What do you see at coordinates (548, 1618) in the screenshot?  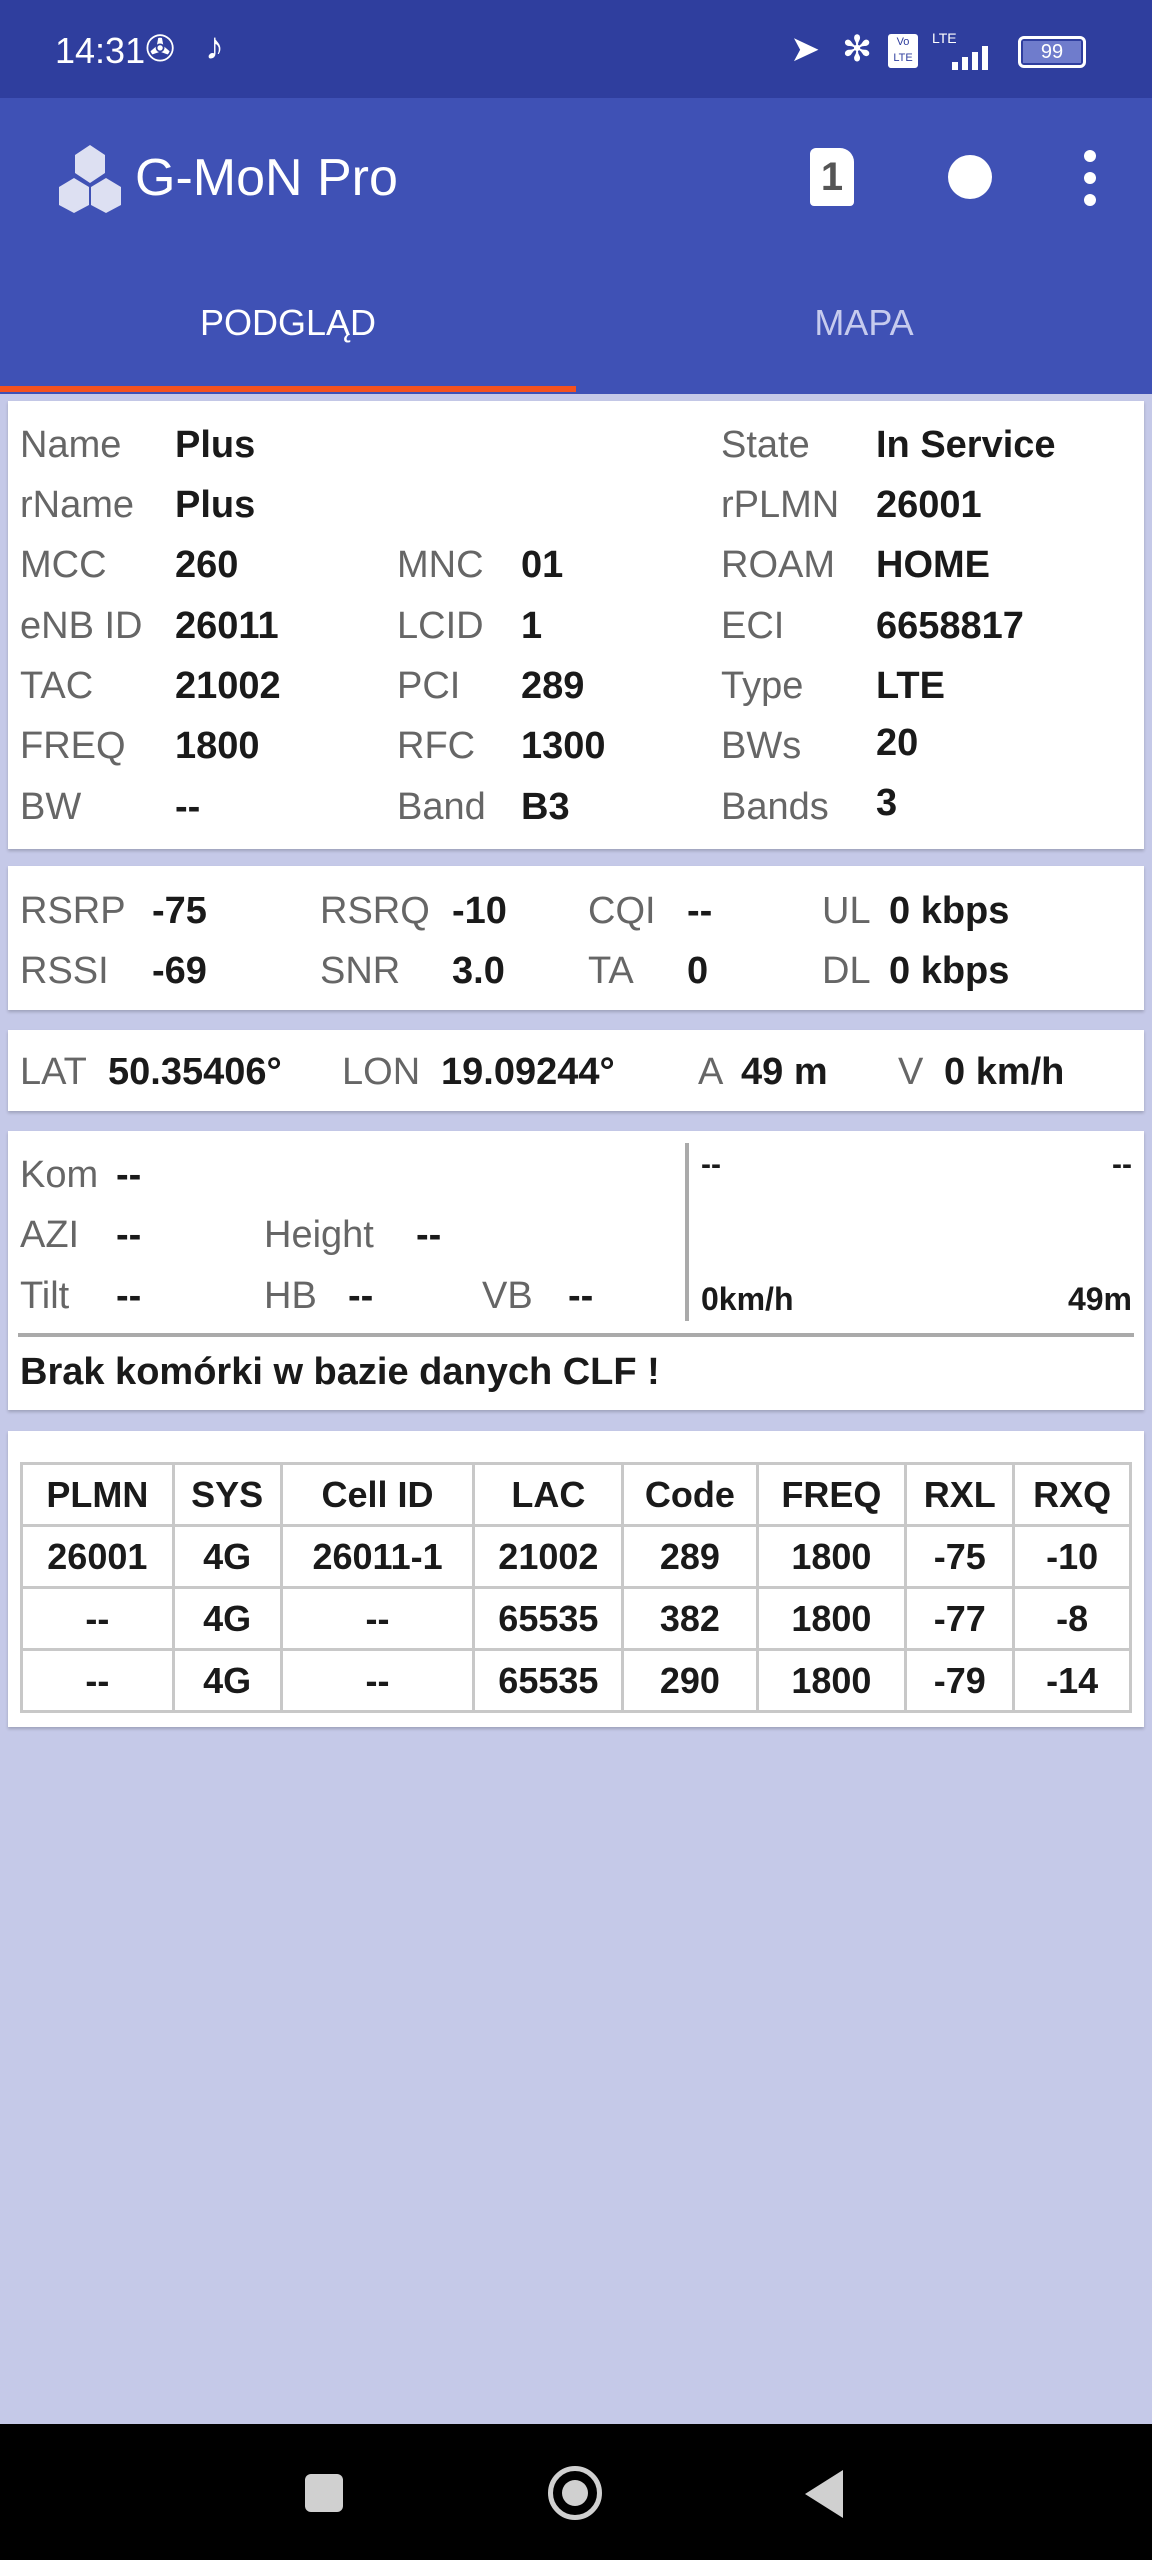 I see `cell: 65535` at bounding box center [548, 1618].